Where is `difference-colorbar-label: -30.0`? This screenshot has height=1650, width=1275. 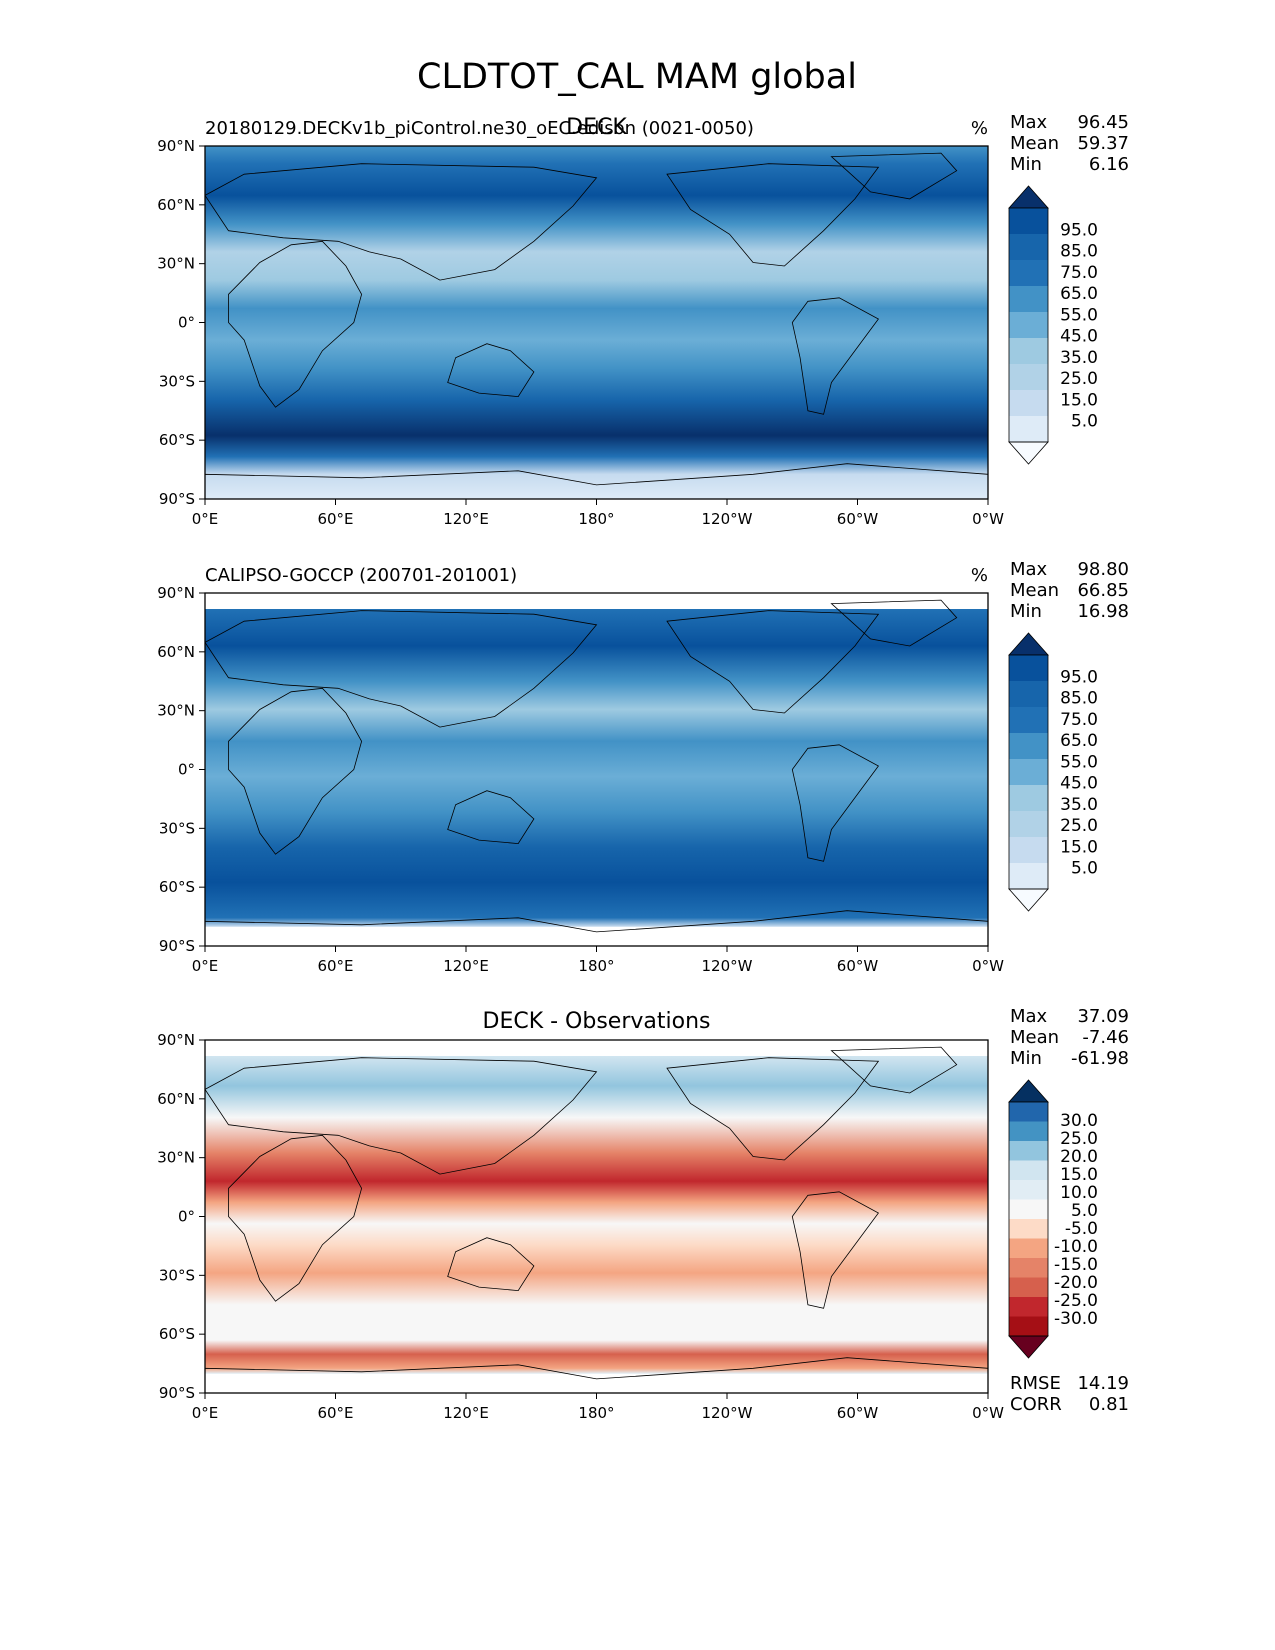
difference-colorbar-label: -30.0 is located at coordinates (1076, 1319).